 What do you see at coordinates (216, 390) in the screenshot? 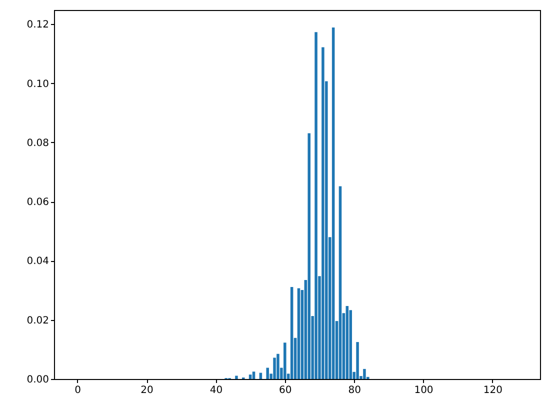
I see `x-tick-label: 40` at bounding box center [216, 390].